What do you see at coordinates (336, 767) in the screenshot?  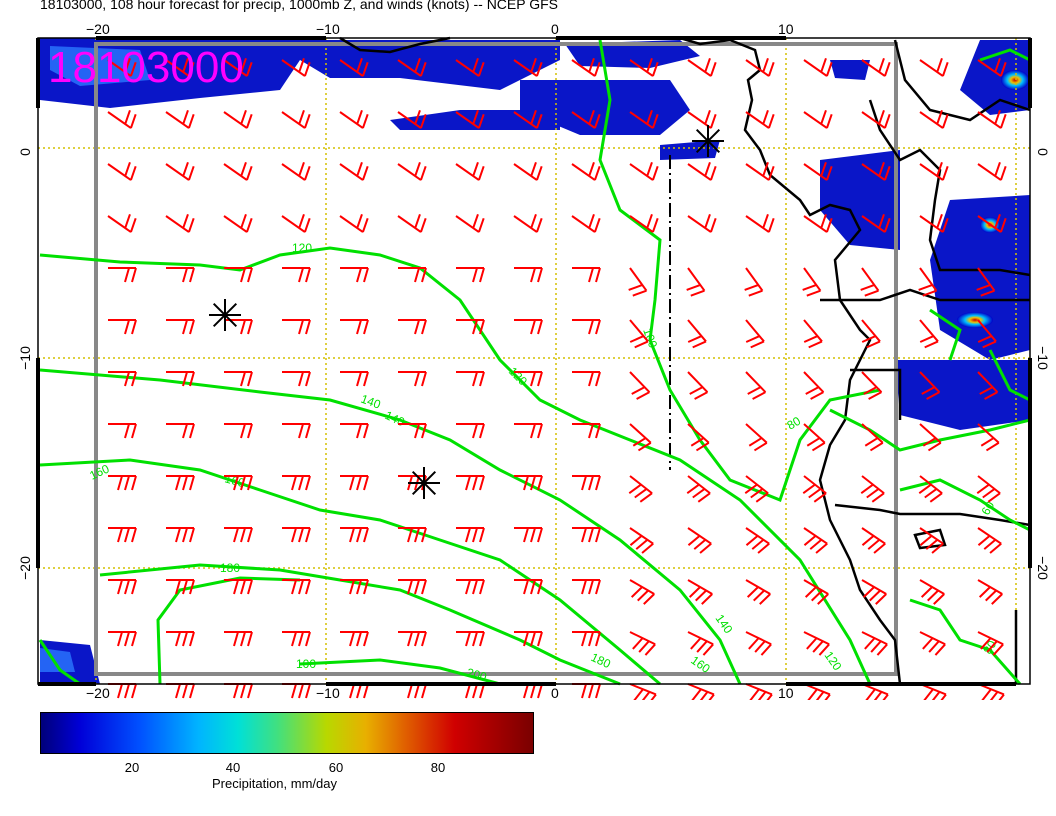 I see `colorbar-tick: 60` at bounding box center [336, 767].